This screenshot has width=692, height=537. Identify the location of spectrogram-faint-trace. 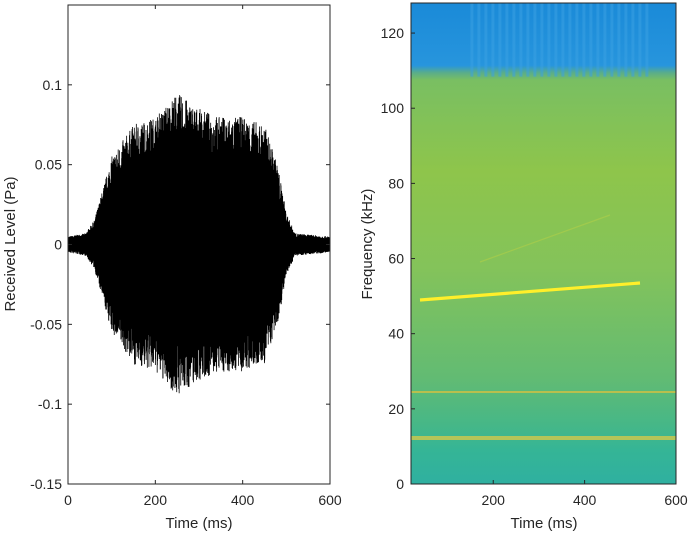
(545, 238).